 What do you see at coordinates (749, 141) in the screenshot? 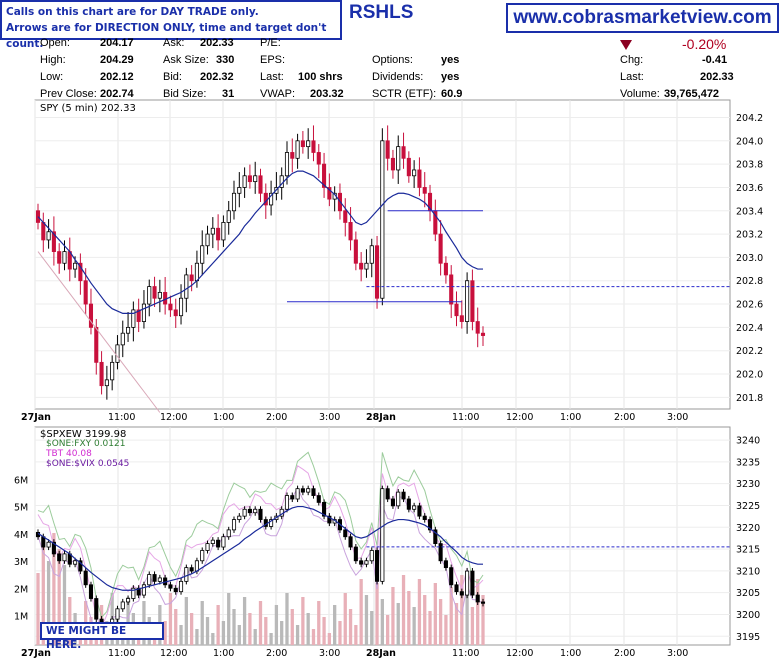
I see `y-tick-label: 204.0` at bounding box center [749, 141].